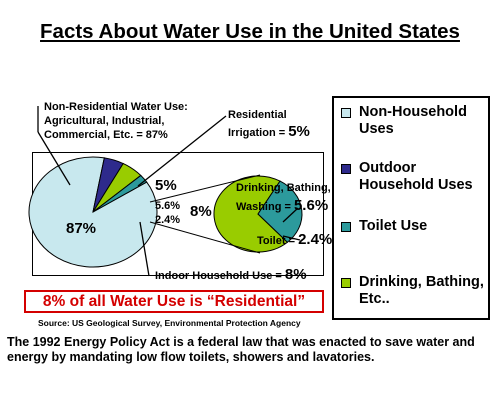 This screenshot has width=500, height=420. Describe the element at coordinates (346, 169) in the screenshot. I see `legend-swatch-outdoor` at that location.